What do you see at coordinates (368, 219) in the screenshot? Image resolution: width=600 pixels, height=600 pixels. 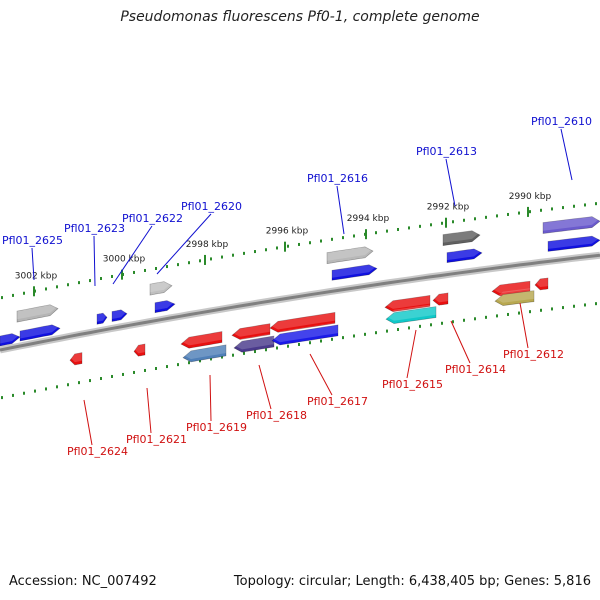 I see `scale-label: 2994 kbp` at bounding box center [368, 219].